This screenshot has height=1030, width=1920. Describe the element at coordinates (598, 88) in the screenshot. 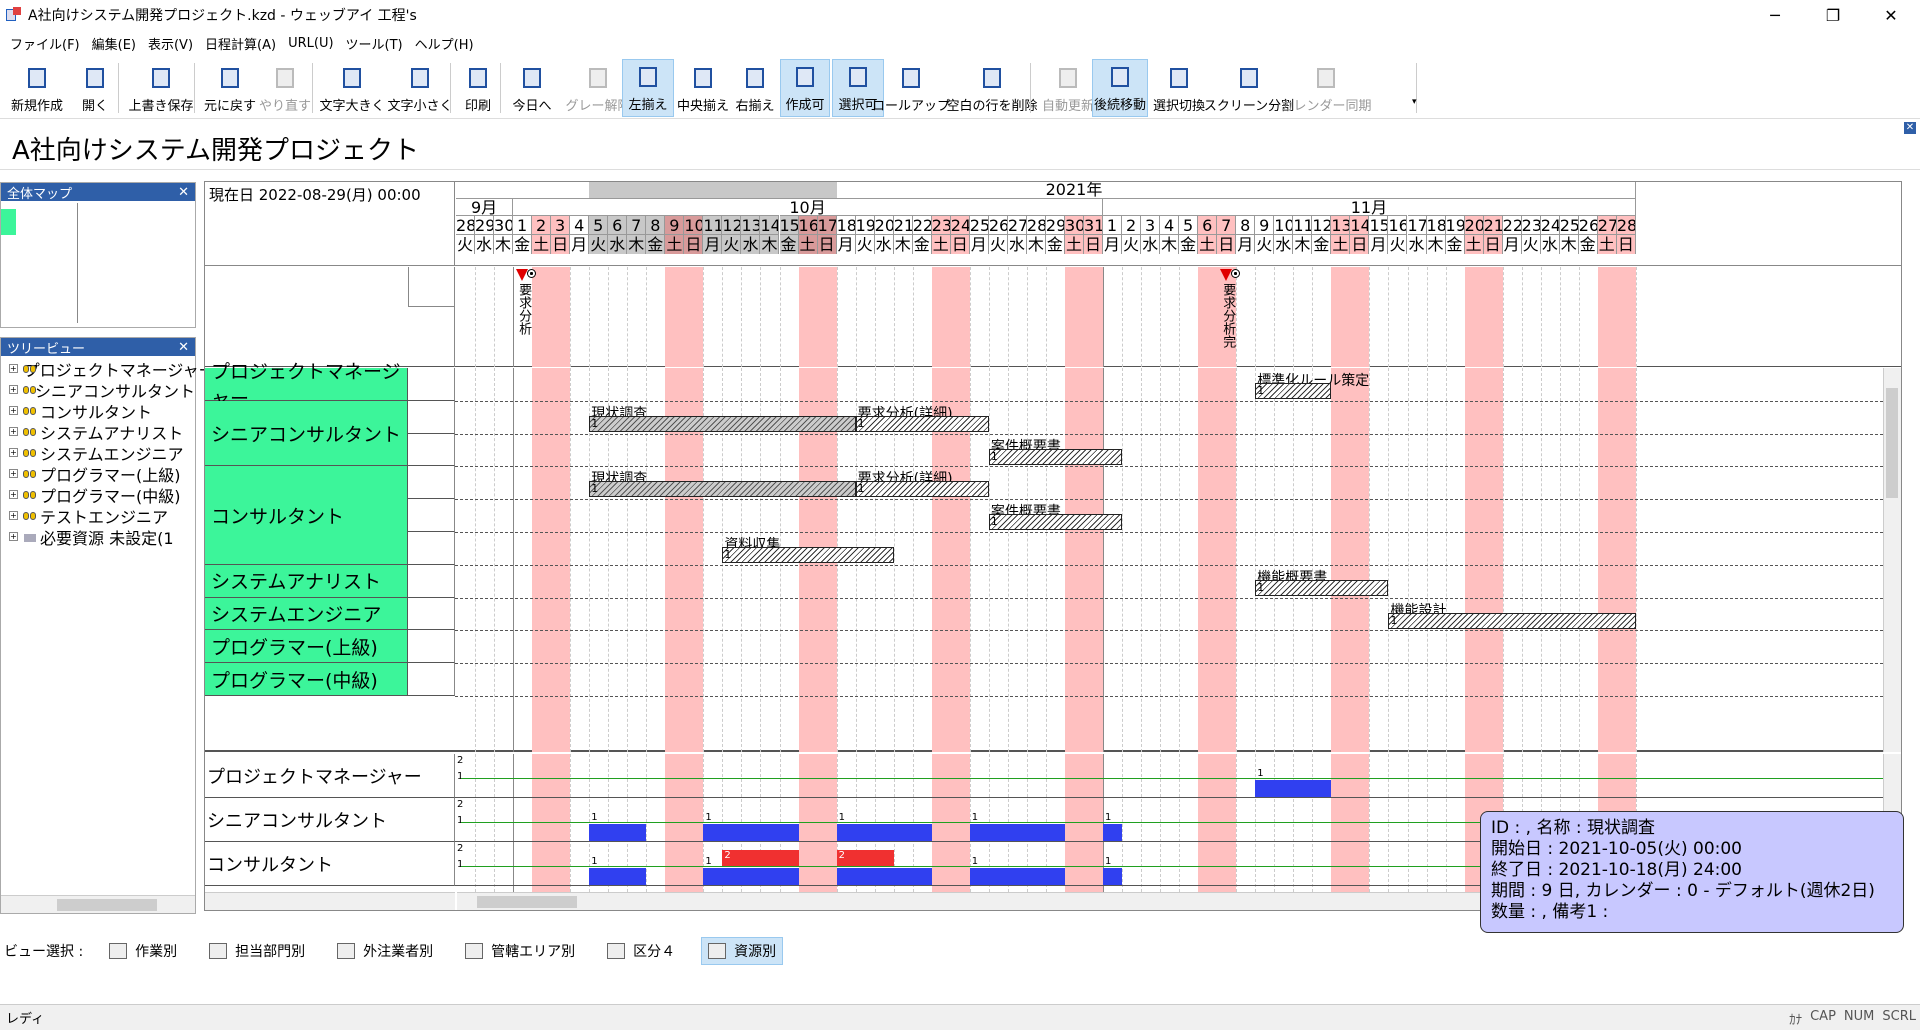

I see `toolbar-button-9: グレー解除` at that location.